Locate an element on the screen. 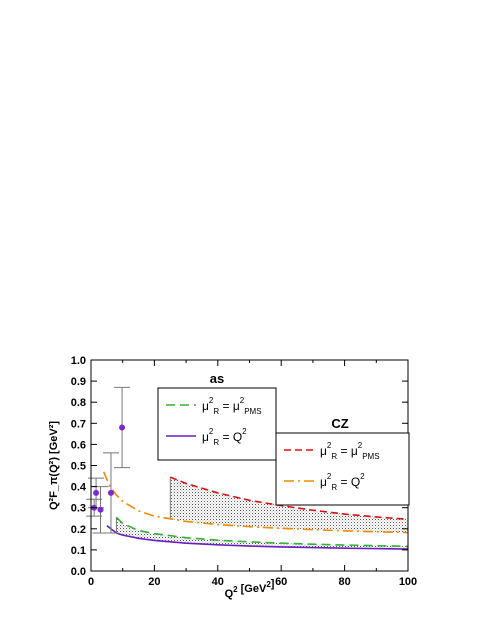 Image resolution: width=491 pixels, height=635 pixels. x-axis-title-part: [GeV is located at coordinates (252, 589).